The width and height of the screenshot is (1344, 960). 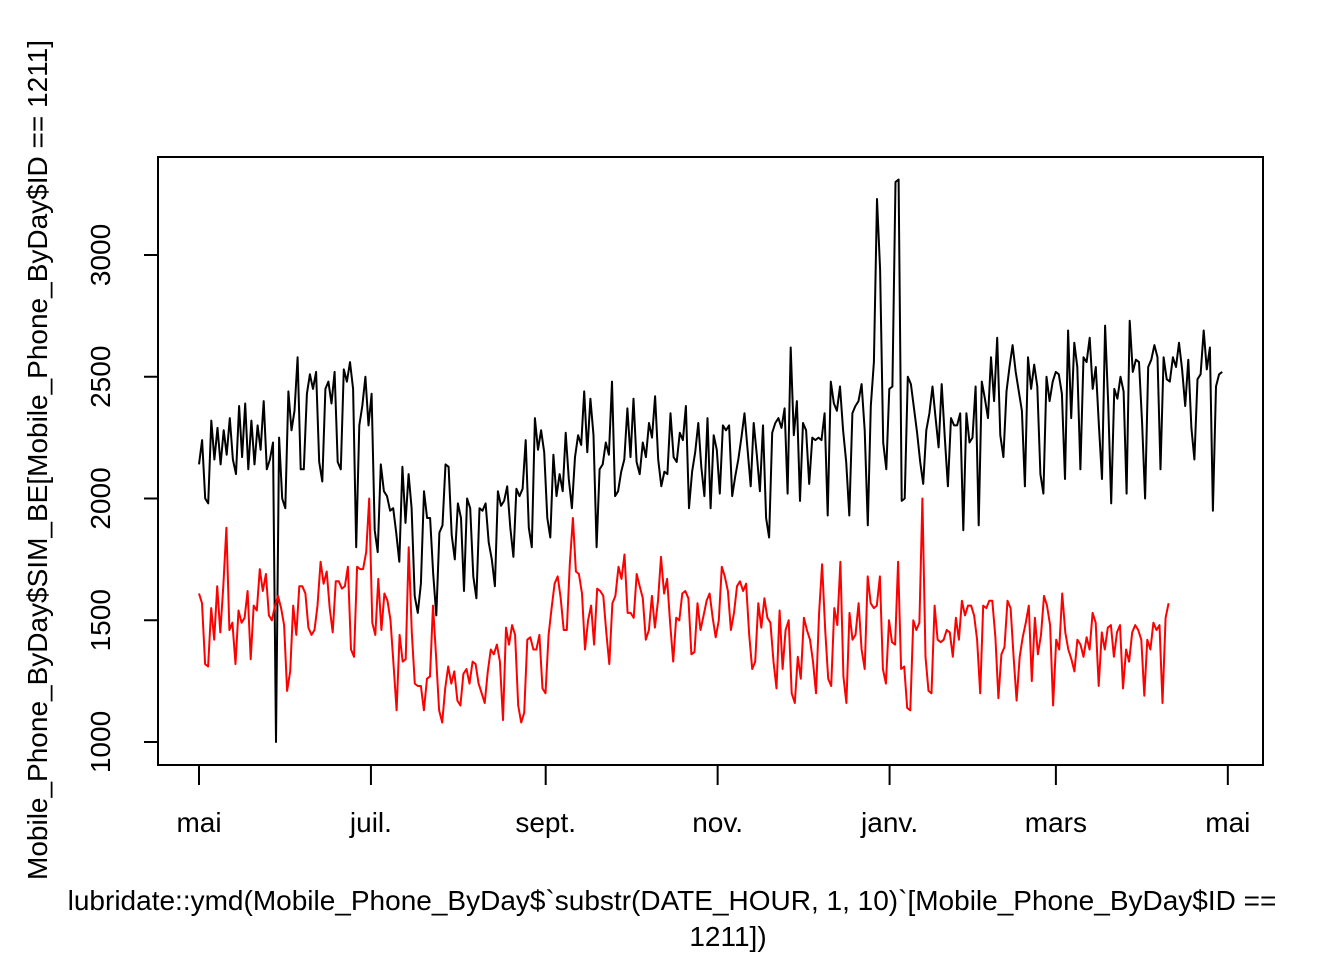 I want to click on x-tick-label: sept., so click(x=545, y=822).